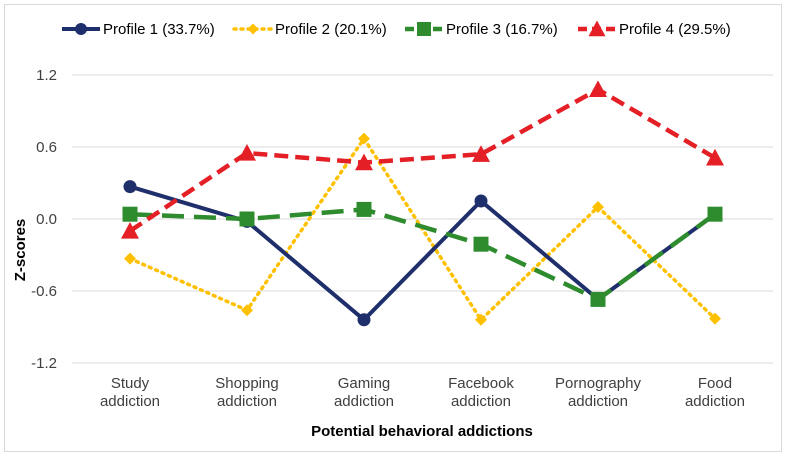 The width and height of the screenshot is (788, 458). I want to click on legend-label: Profile 2 (20.1%), so click(331, 29).